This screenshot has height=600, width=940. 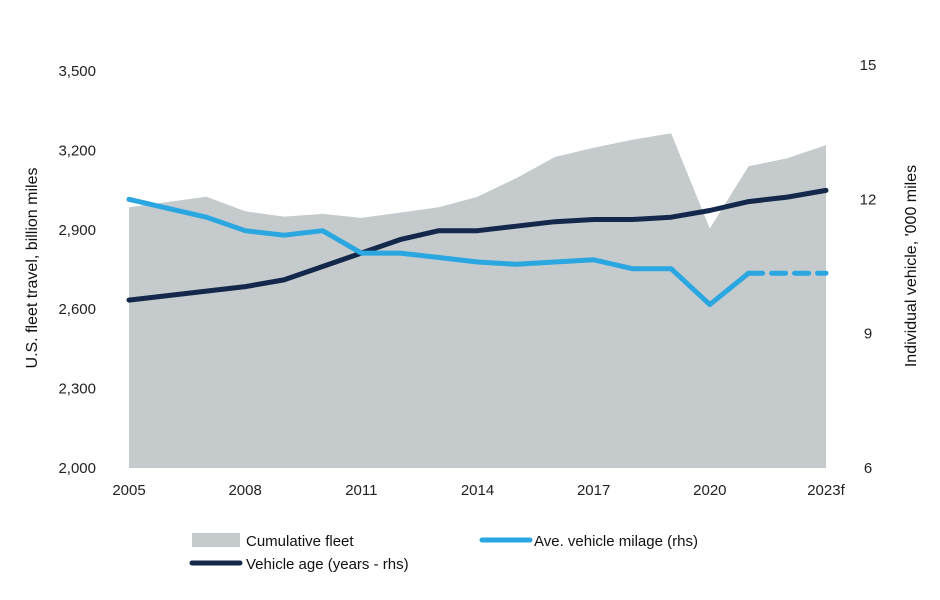 What do you see at coordinates (77, 150) in the screenshot?
I see `left-y-tick-label: 3,200` at bounding box center [77, 150].